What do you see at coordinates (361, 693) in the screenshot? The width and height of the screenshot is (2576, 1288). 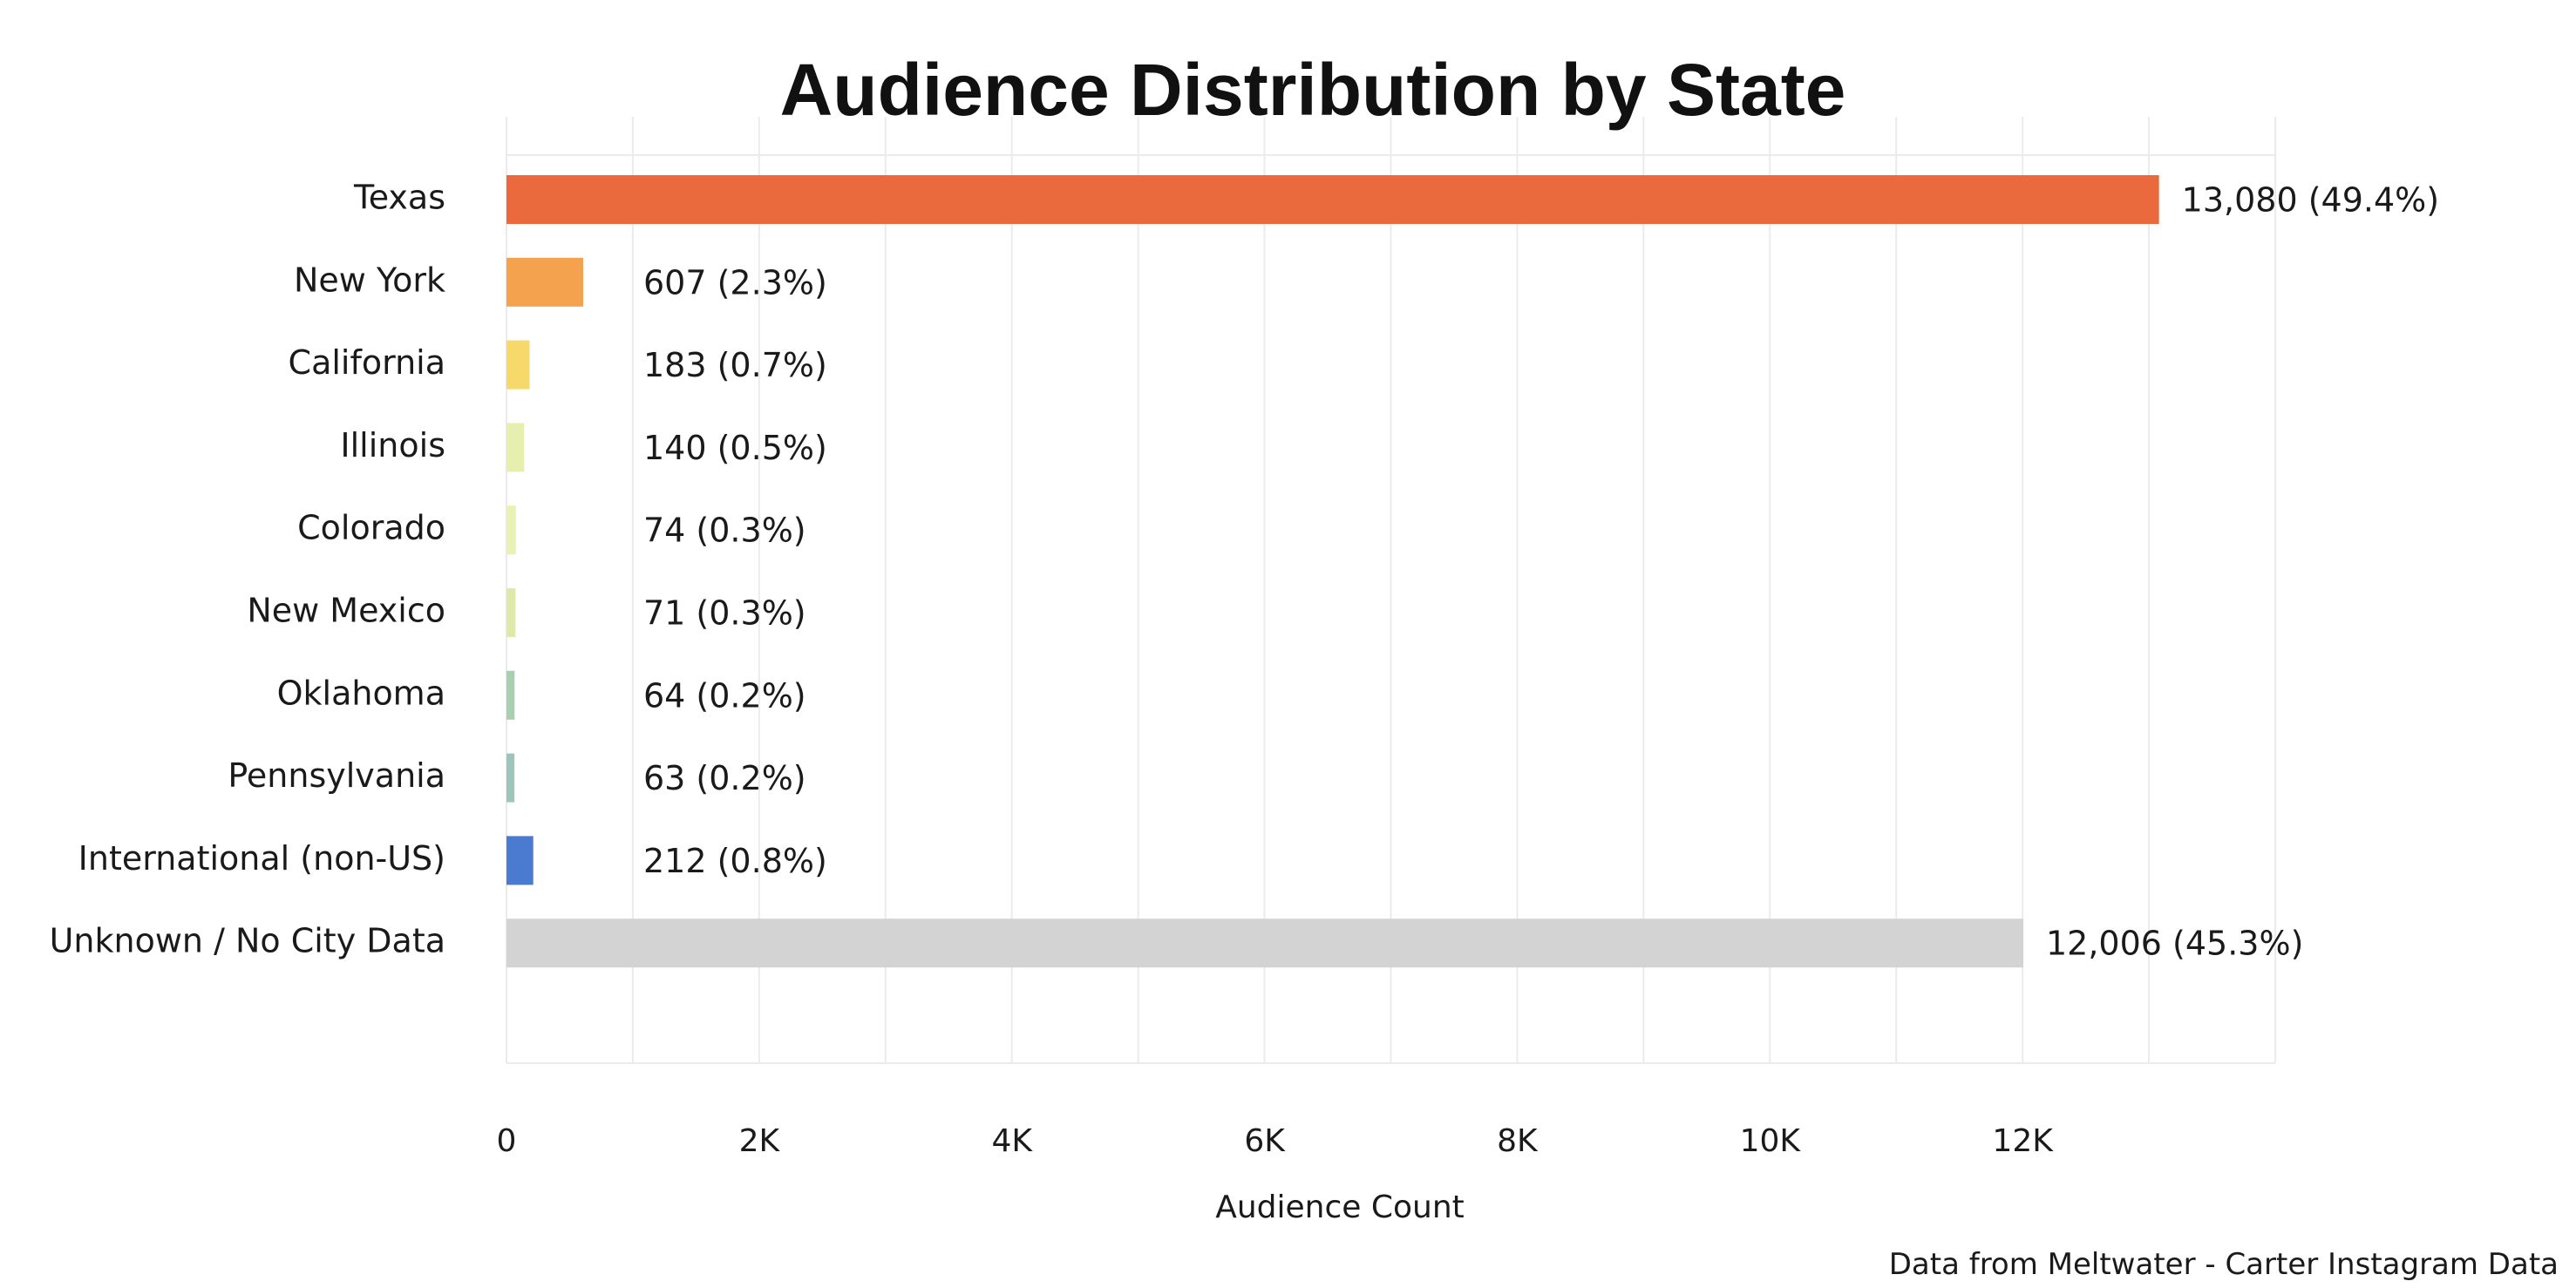 I see `category-label: Oklahoma` at bounding box center [361, 693].